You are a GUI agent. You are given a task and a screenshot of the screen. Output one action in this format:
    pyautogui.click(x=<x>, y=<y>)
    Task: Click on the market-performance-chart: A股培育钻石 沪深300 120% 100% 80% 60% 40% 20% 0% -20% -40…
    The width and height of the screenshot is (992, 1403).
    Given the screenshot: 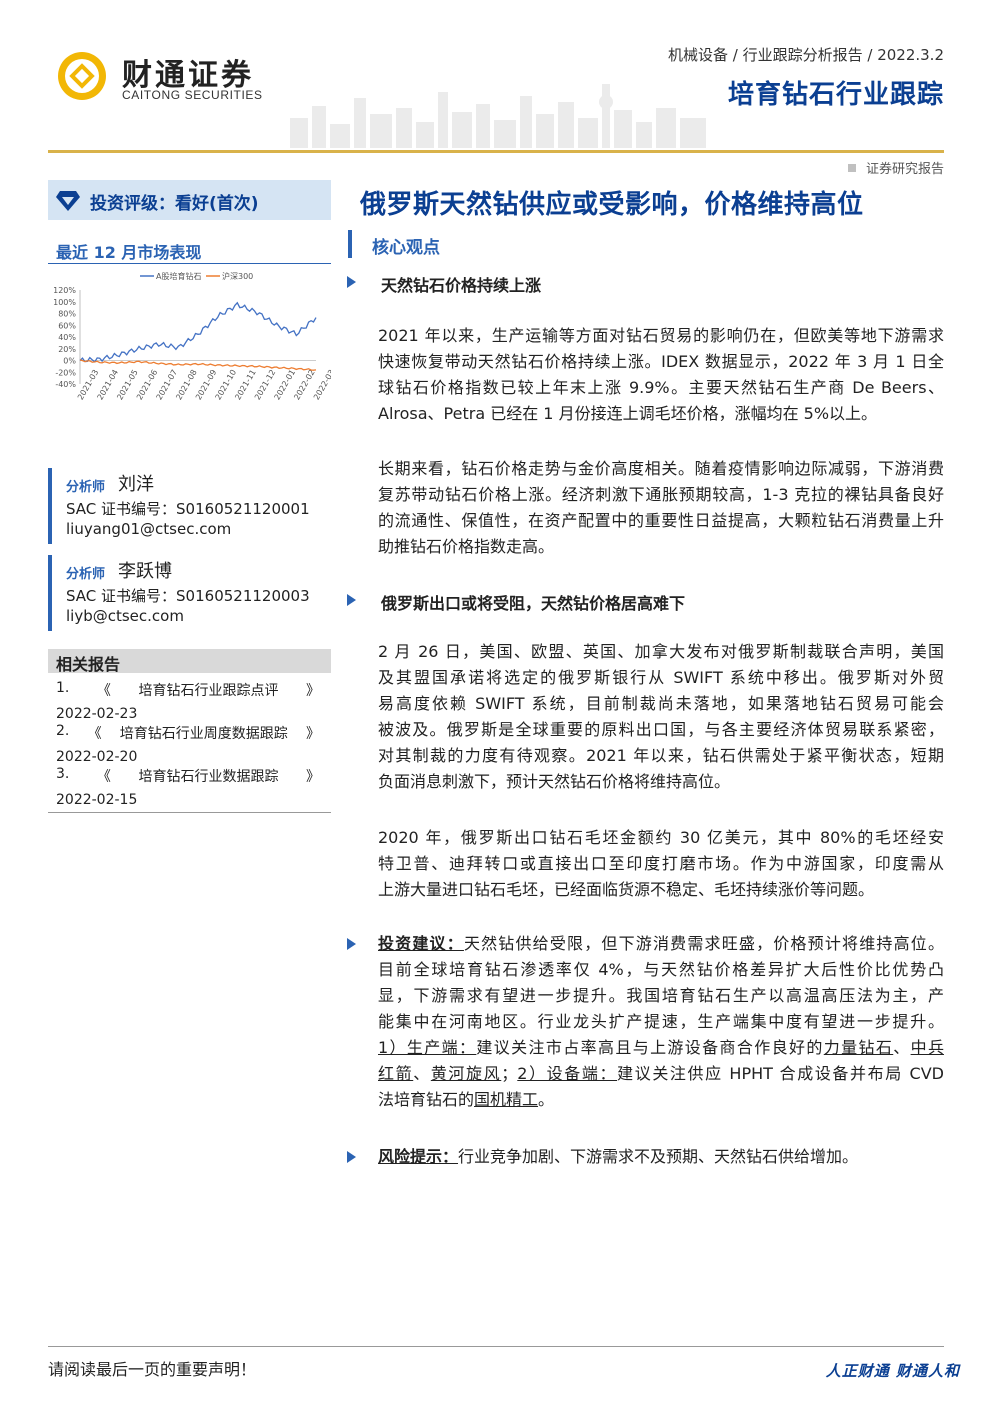 What is the action you would take?
    pyautogui.click(x=192, y=336)
    